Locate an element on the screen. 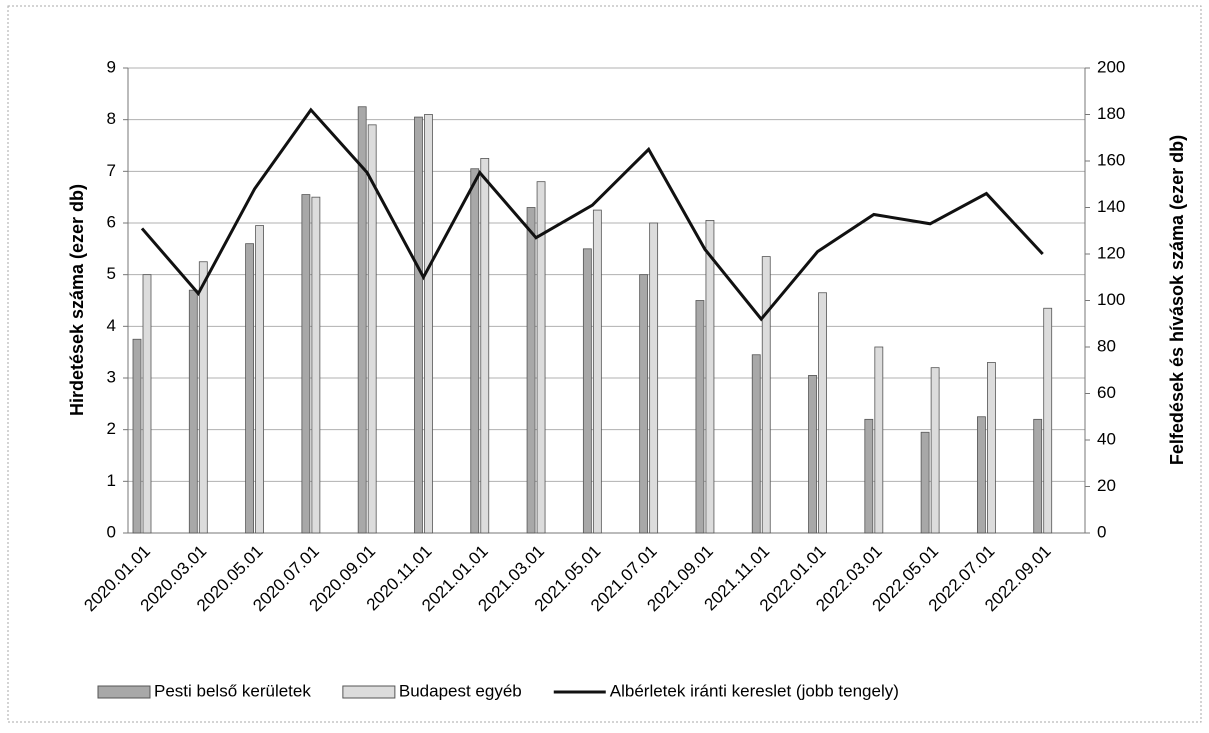  y-tick-label: 8 is located at coordinates (111, 118).